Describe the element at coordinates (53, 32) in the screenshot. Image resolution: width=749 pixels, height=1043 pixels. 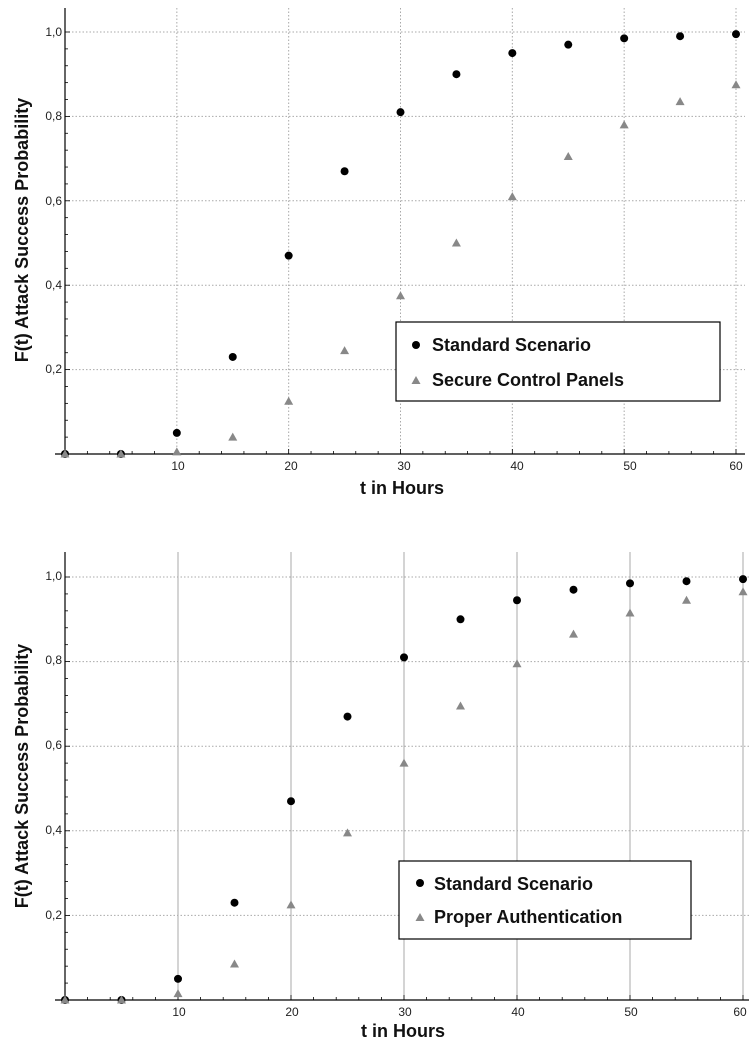
I see `chart-1-y-tick: 1,0` at that location.